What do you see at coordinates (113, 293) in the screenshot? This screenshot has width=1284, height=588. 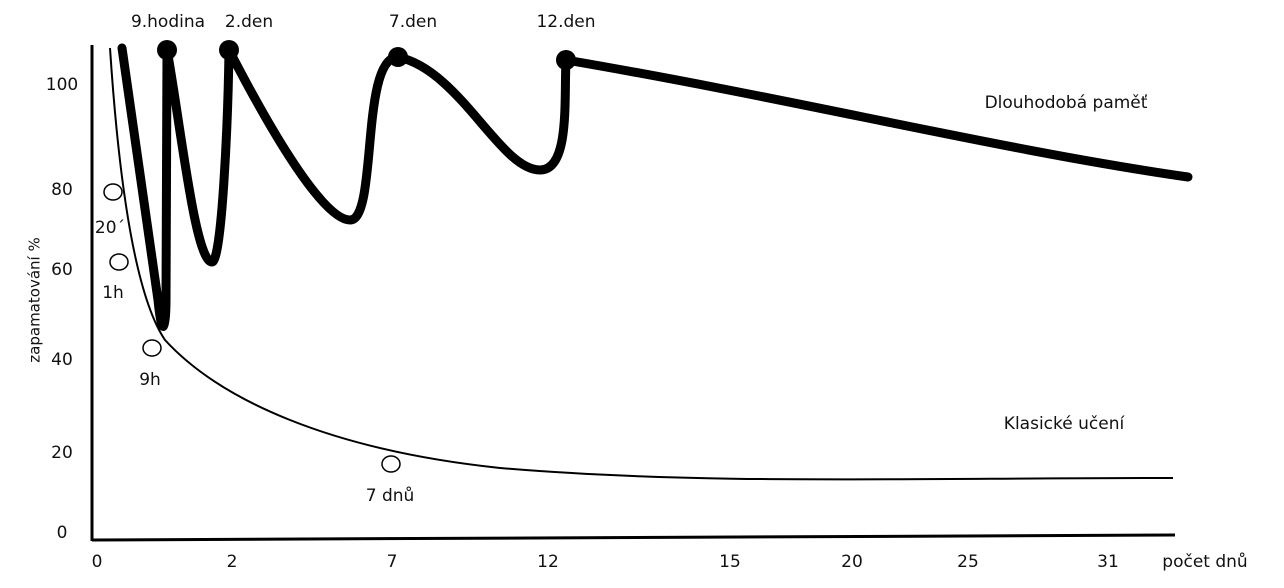 I see `marker-label: 1h` at bounding box center [113, 293].